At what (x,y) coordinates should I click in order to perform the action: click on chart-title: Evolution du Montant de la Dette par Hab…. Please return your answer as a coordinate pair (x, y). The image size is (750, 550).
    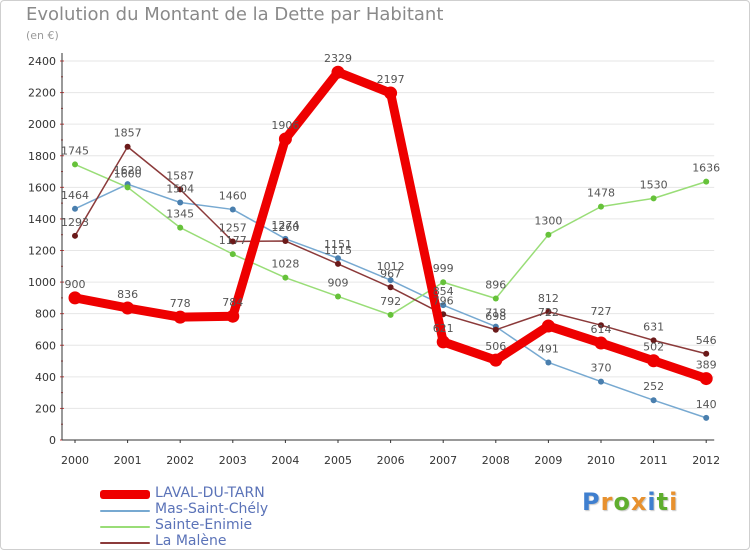
    Looking at the image, I should click on (235, 14).